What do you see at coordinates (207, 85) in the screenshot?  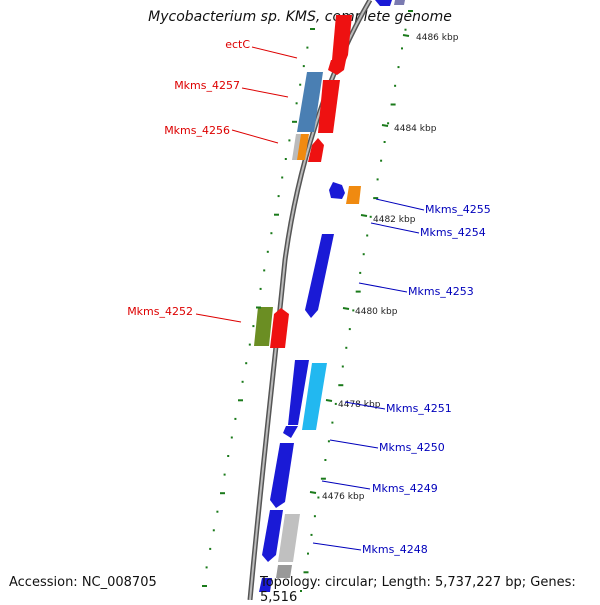 I see `gene-label-Mkms_4257: Mkms_4257` at bounding box center [207, 85].